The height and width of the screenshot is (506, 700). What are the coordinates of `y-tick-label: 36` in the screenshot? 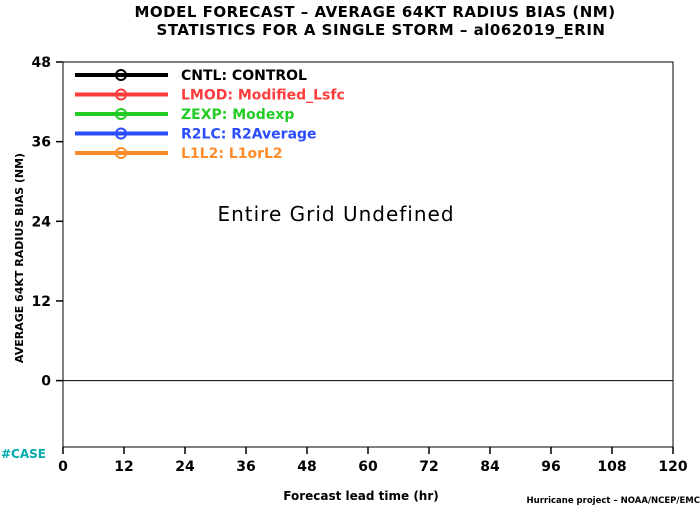 It's located at (41, 143).